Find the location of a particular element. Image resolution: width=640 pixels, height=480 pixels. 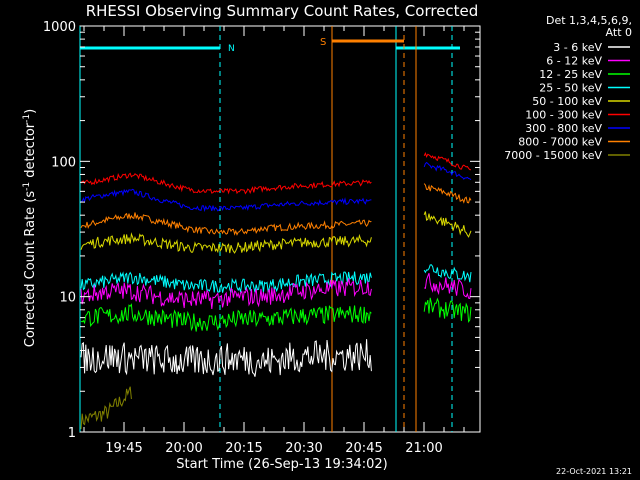

legend-entry-label: 50 - 100 keV is located at coordinates (567, 101).